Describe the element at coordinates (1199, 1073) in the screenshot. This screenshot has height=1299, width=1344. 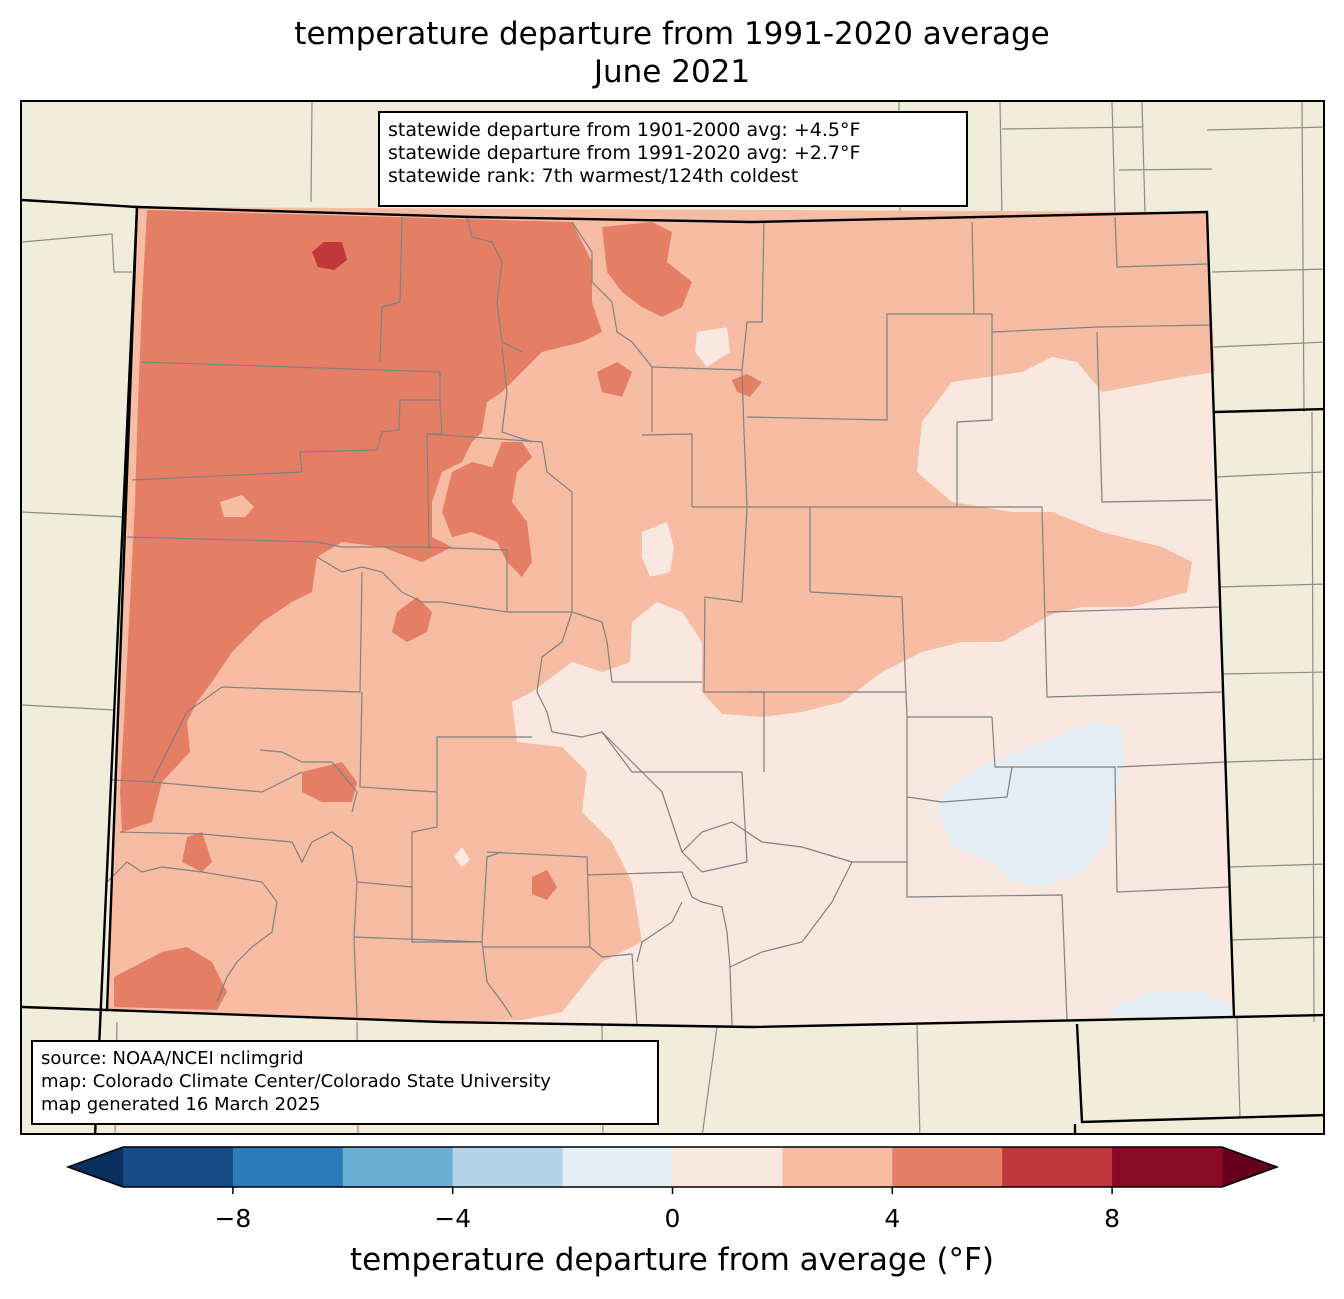
I see `oklahoma-texas-border` at that location.